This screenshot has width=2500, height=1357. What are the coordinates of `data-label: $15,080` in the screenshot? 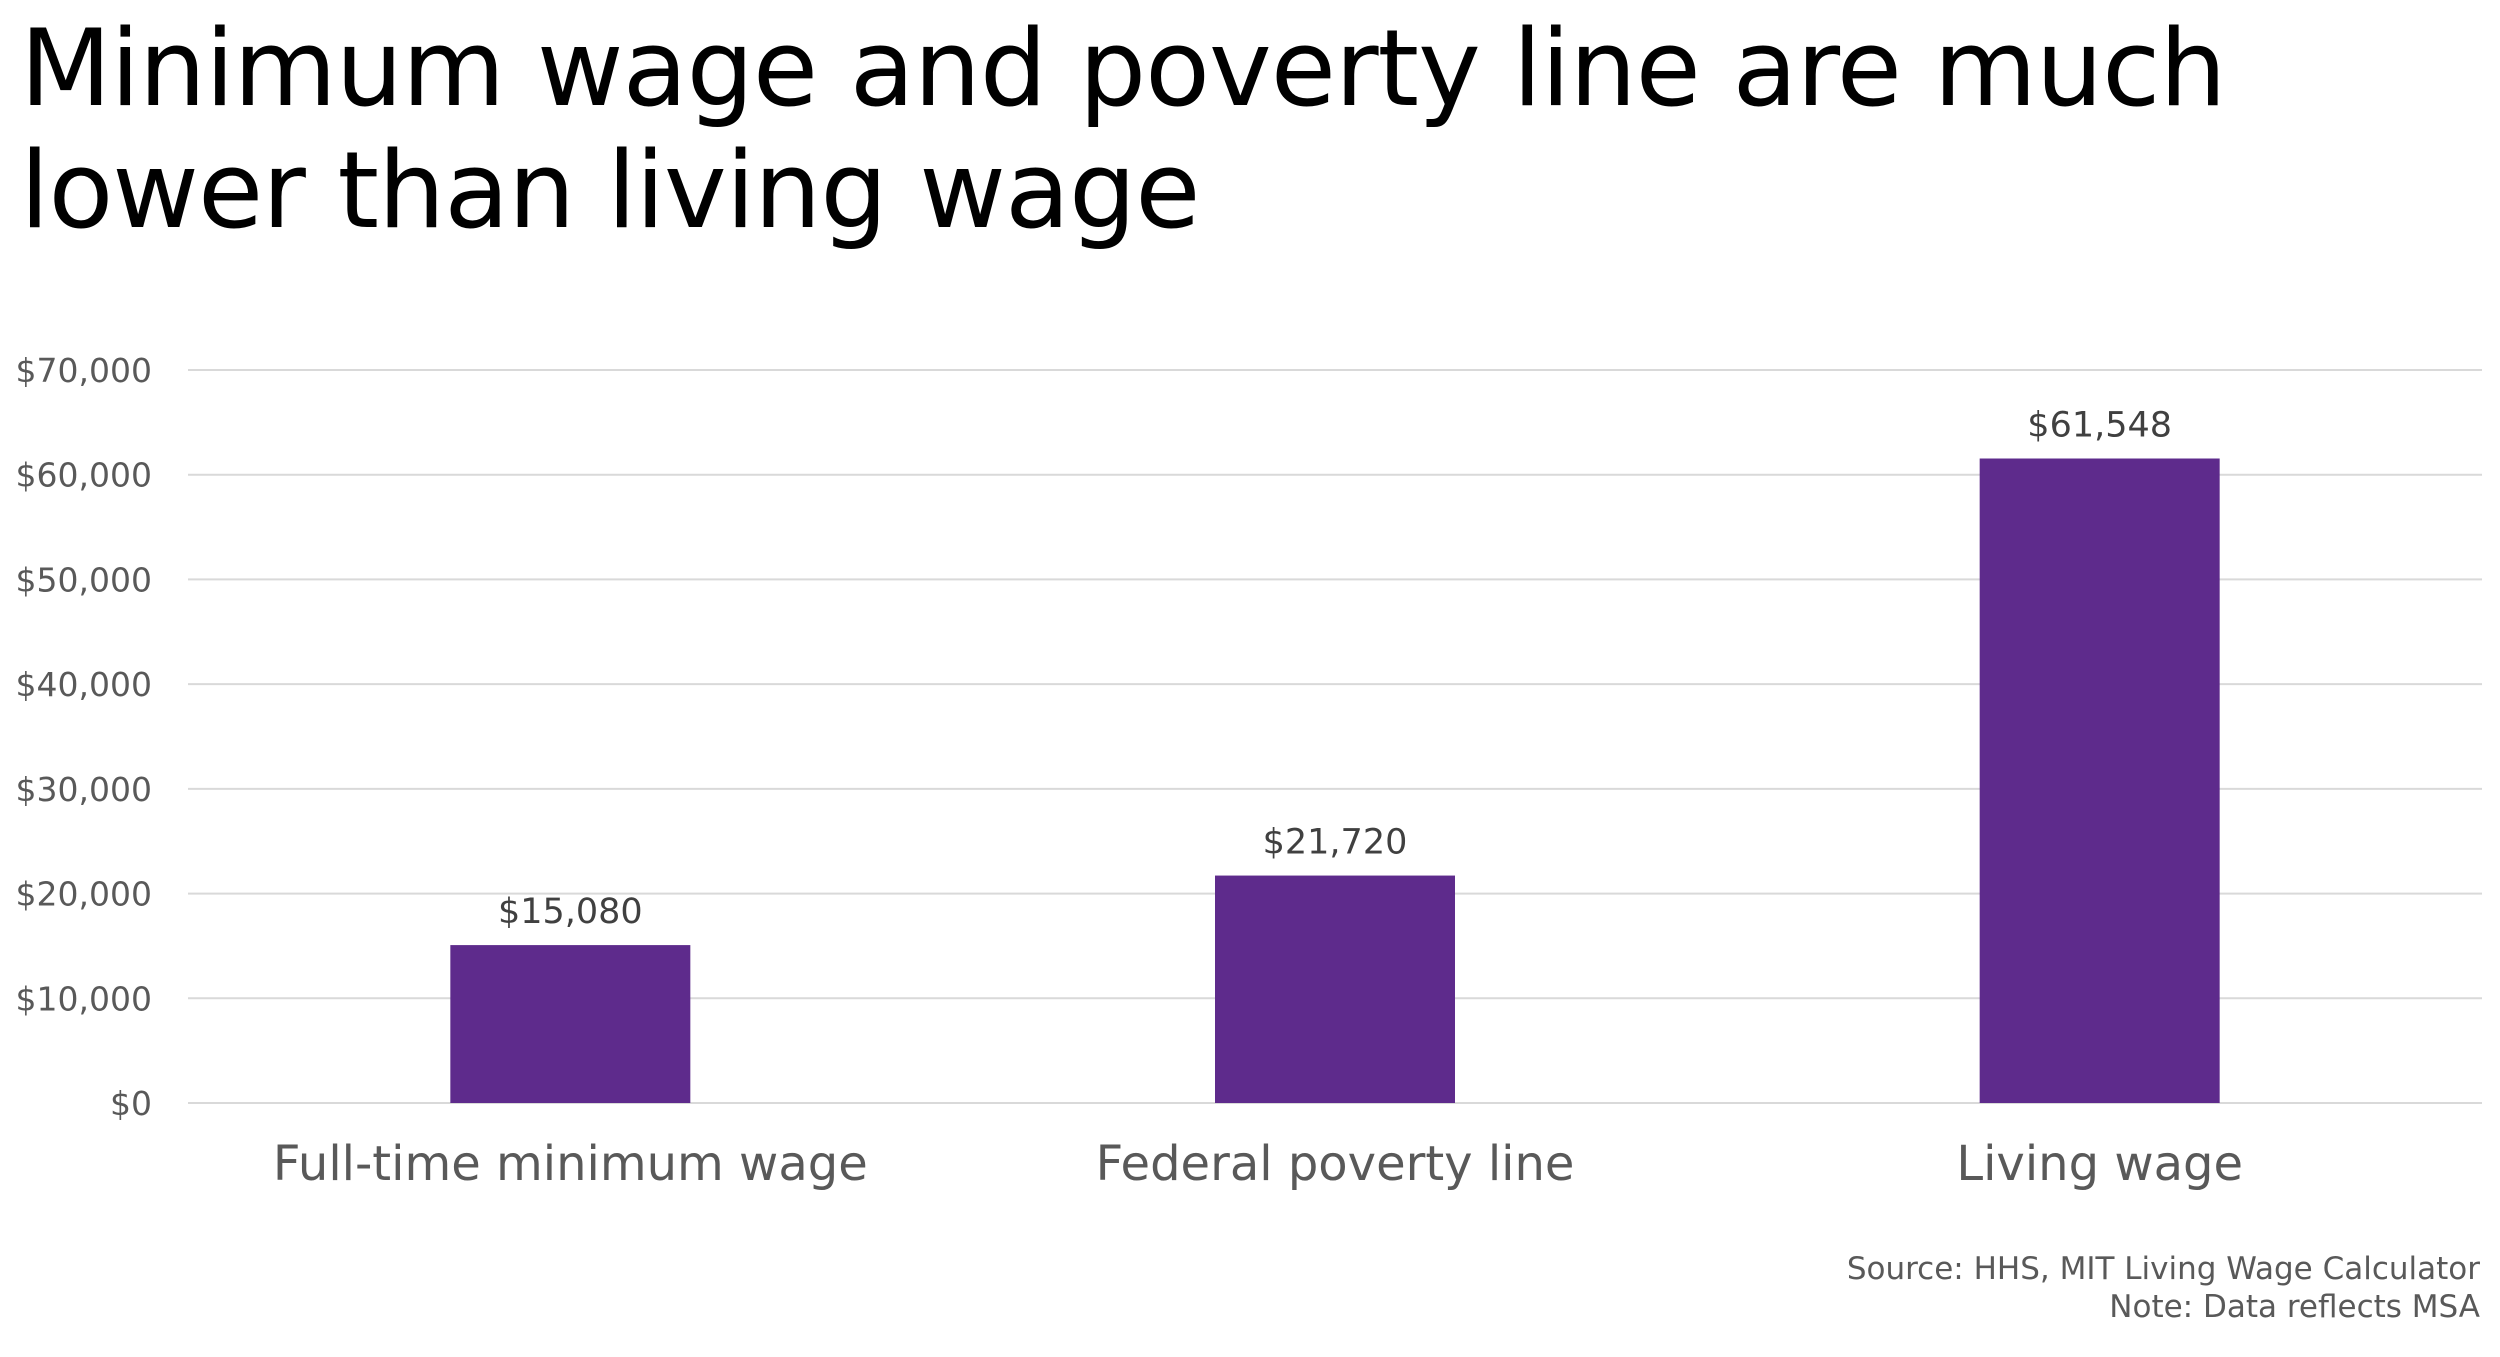 It's located at (570, 912).